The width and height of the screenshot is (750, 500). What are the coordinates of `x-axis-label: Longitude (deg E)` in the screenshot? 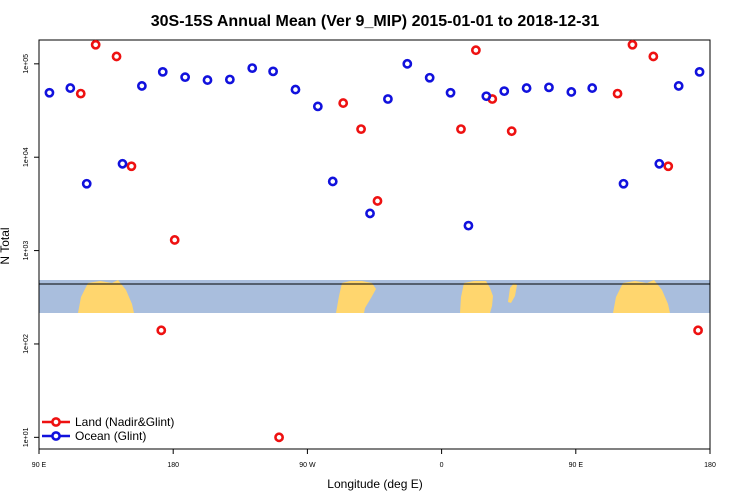 It's located at (374, 484).